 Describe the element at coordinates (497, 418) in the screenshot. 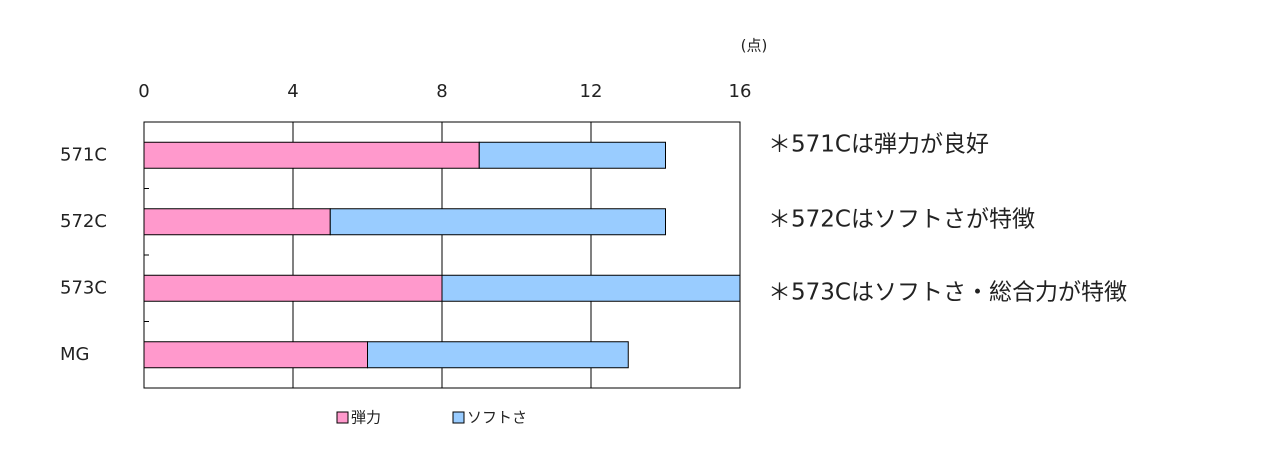

I see `legend-label: ソフトさ` at that location.